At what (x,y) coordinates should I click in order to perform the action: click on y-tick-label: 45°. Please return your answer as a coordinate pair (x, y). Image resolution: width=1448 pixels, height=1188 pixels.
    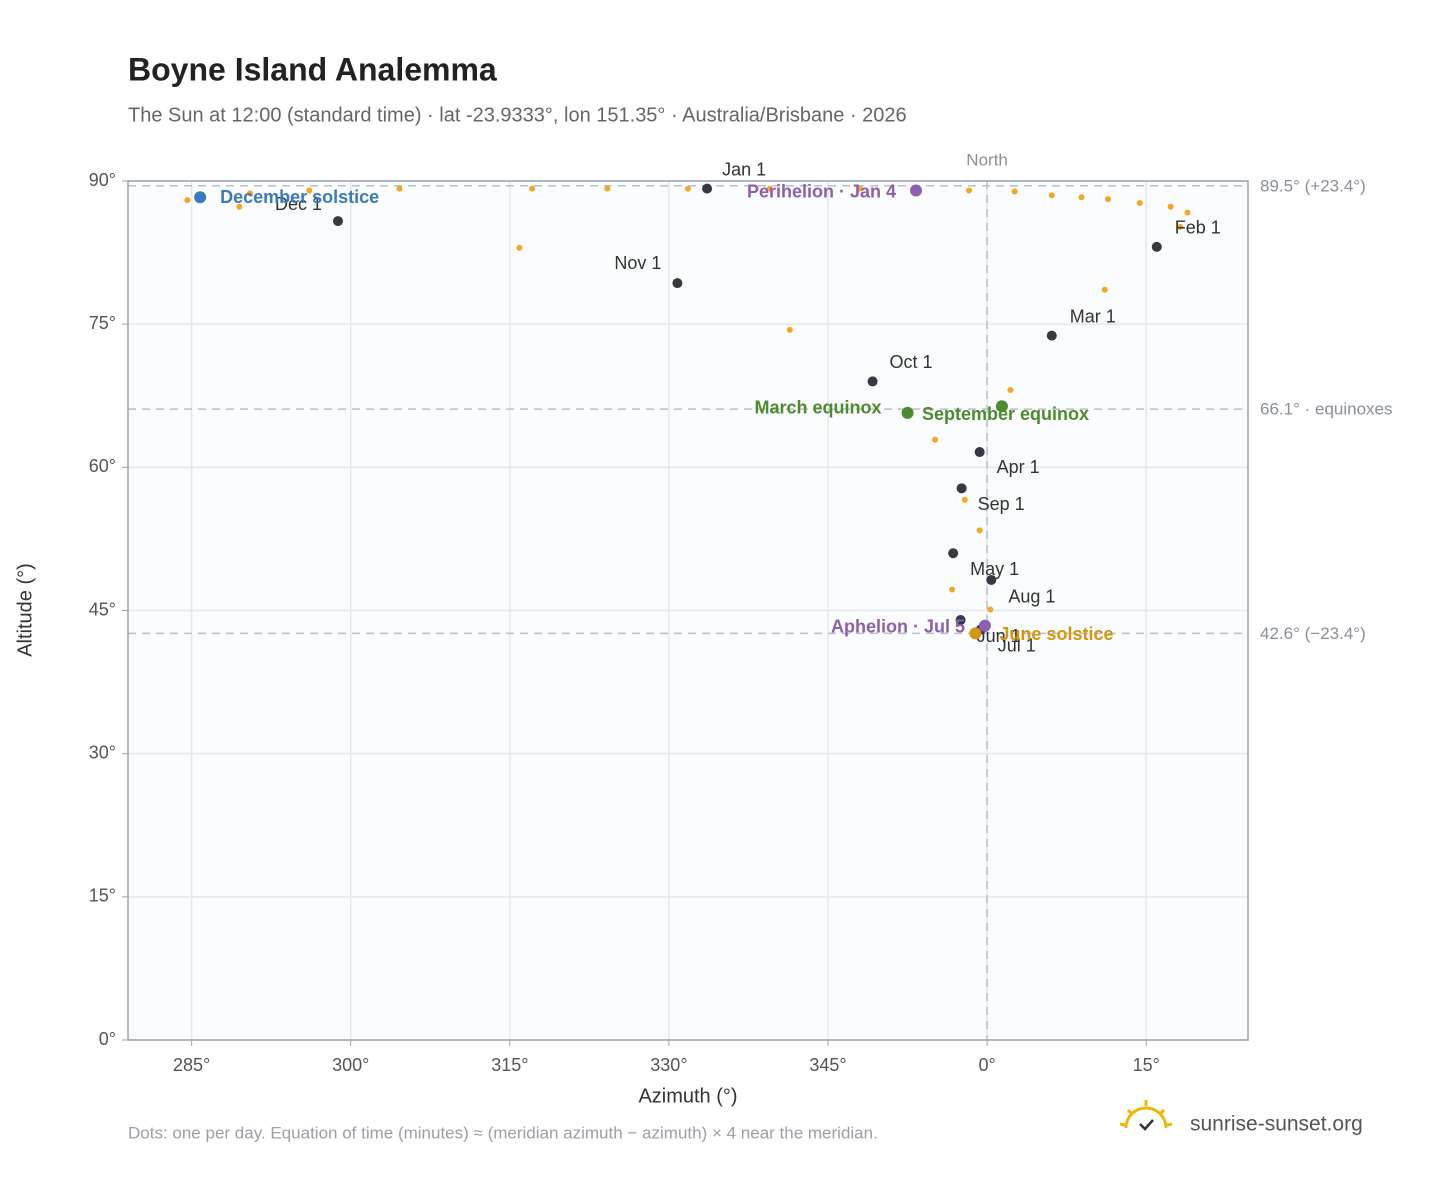
    Looking at the image, I should click on (102, 609).